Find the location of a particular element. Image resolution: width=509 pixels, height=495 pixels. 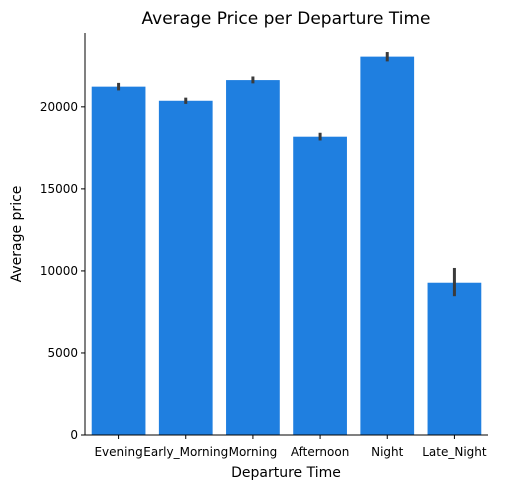

x-tick-label: Afternoon is located at coordinates (320, 452).